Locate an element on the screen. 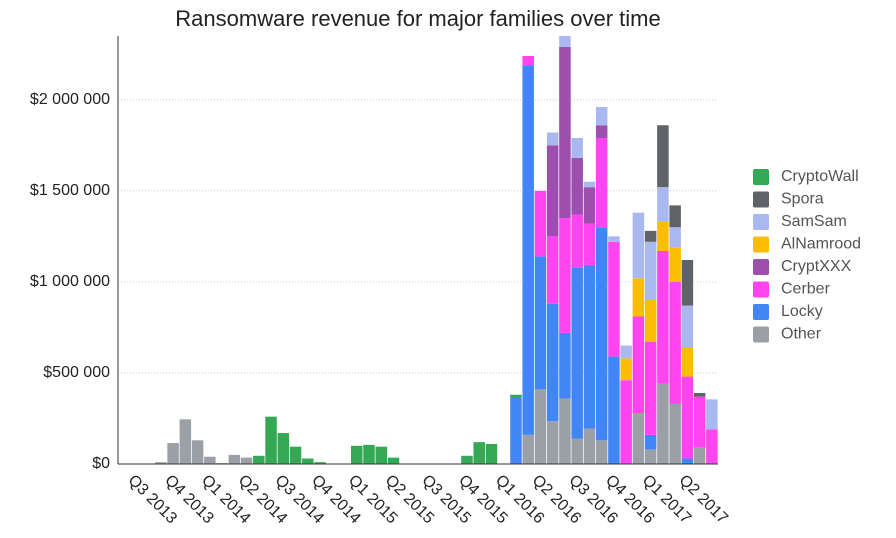  y-tick-label: $500 000 is located at coordinates (76, 372).